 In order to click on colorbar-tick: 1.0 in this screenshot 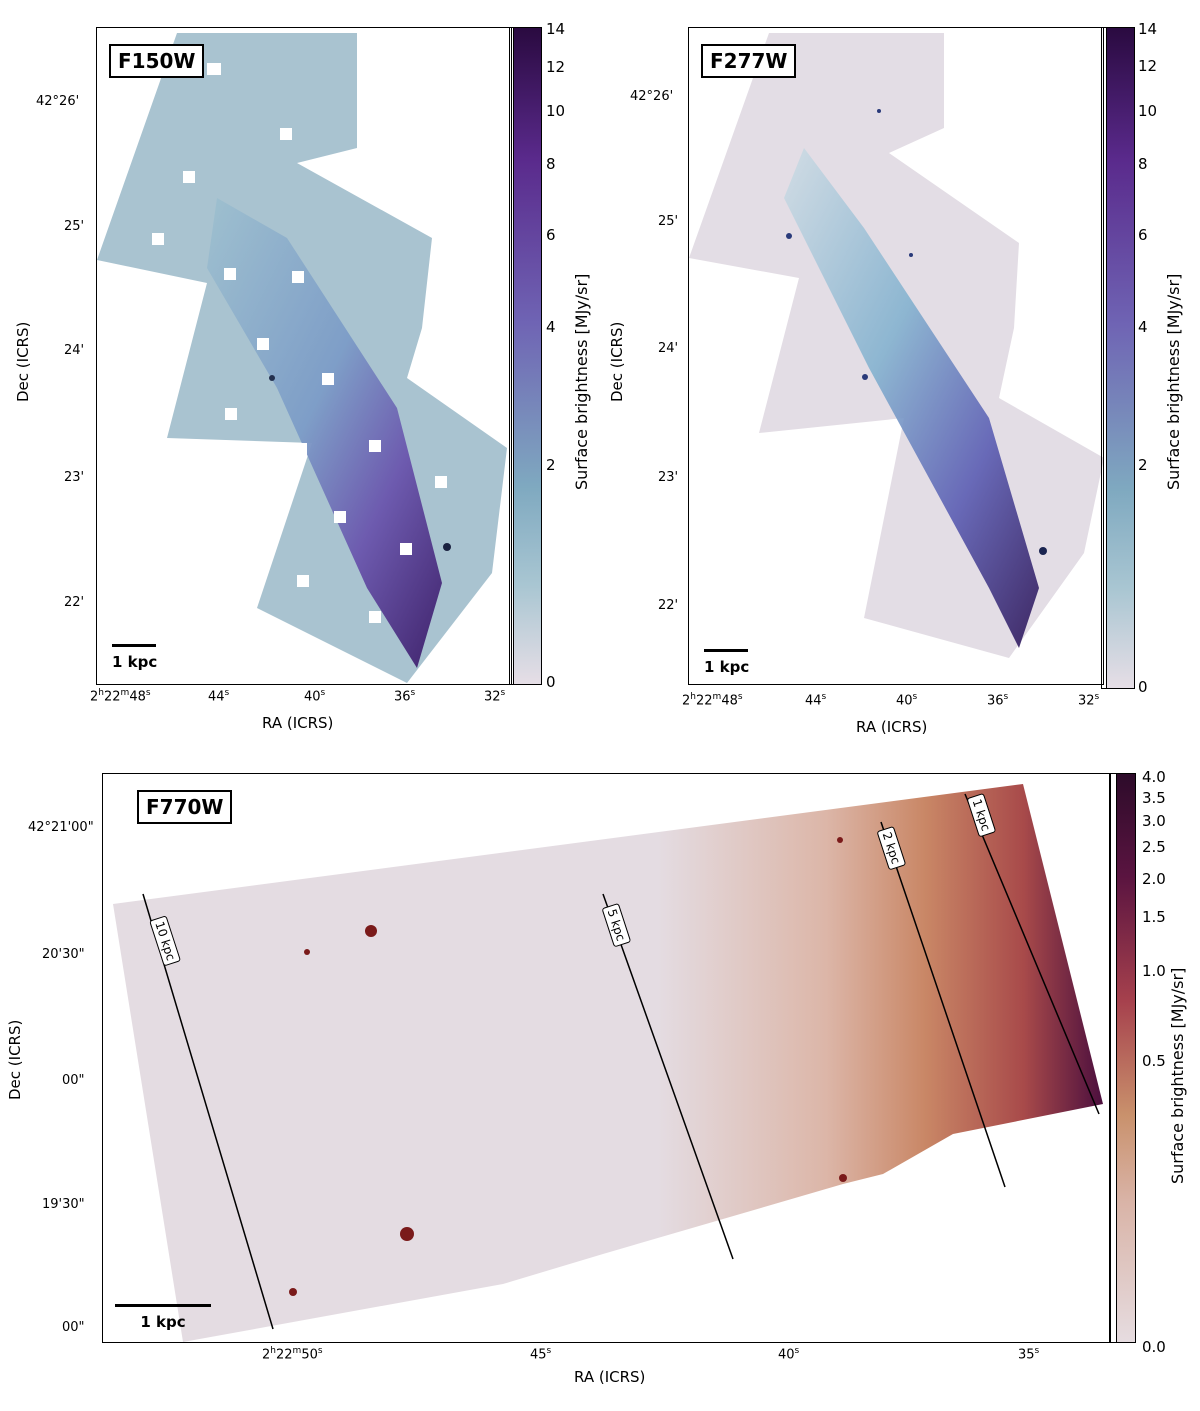, I will do `click(1154, 971)`.